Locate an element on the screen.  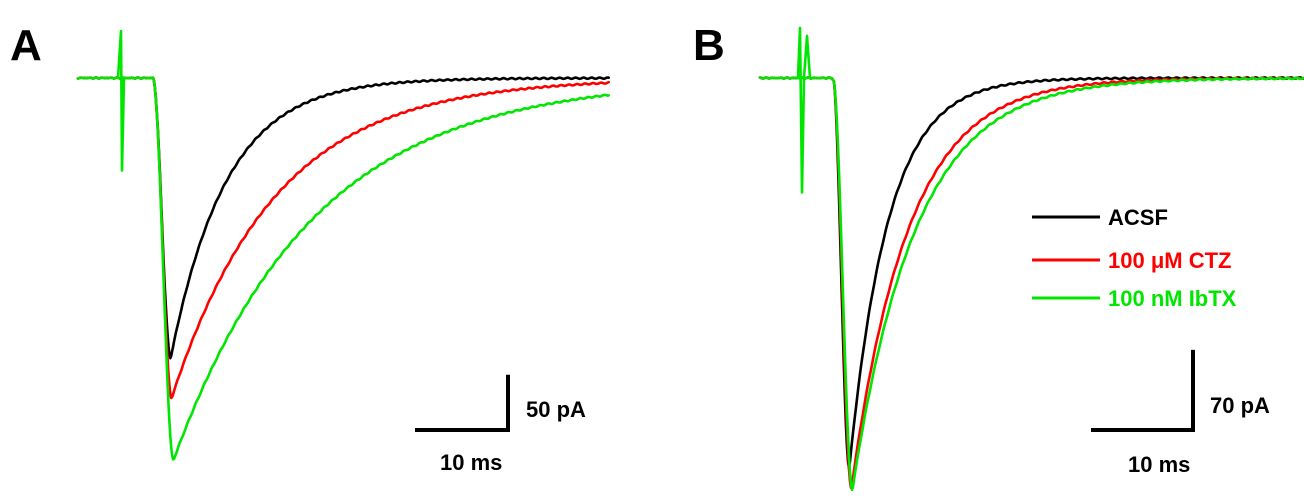
panel-a-scalebar-lines is located at coordinates (462, 403).